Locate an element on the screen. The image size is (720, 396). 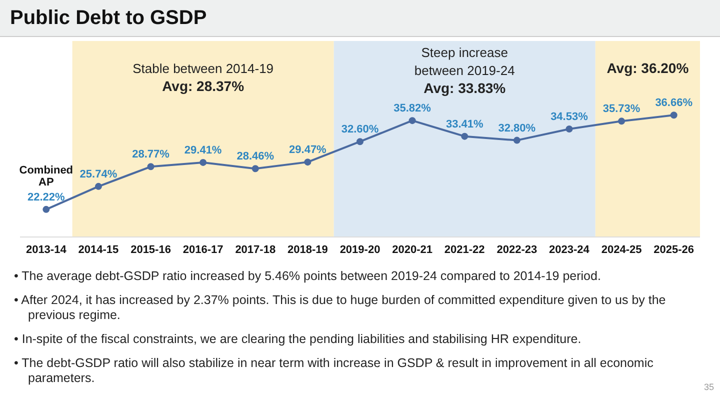
x-tick-label: 2022-23 is located at coordinates (517, 250).